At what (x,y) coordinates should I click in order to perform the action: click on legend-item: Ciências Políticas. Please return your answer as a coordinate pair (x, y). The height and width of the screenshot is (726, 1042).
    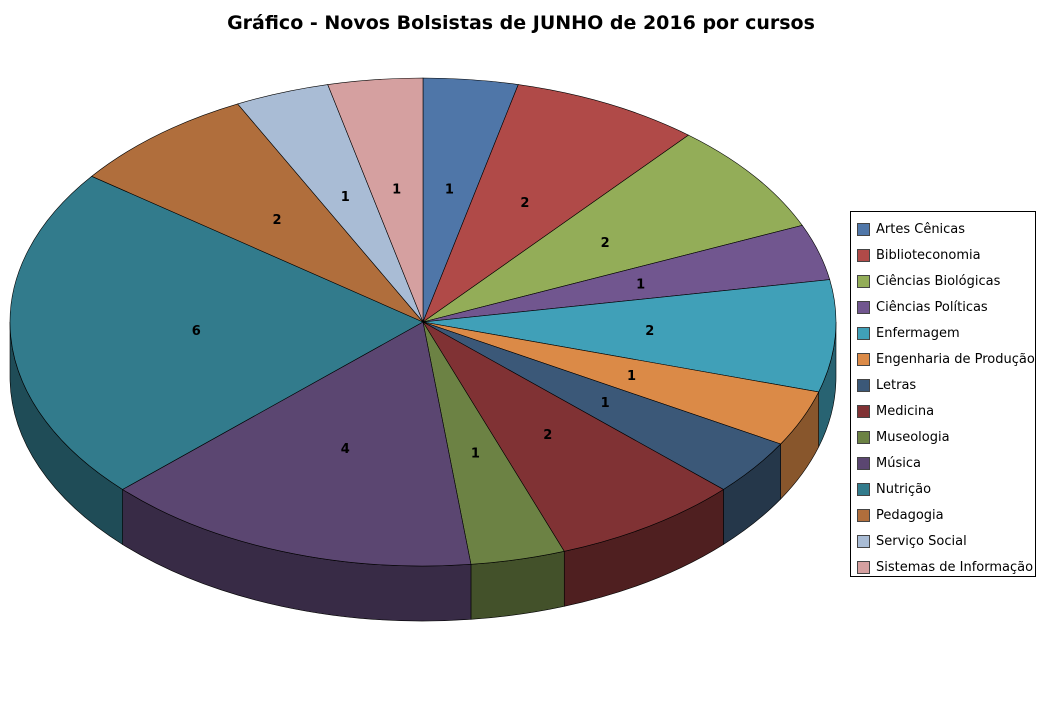
    Looking at the image, I should click on (943, 307).